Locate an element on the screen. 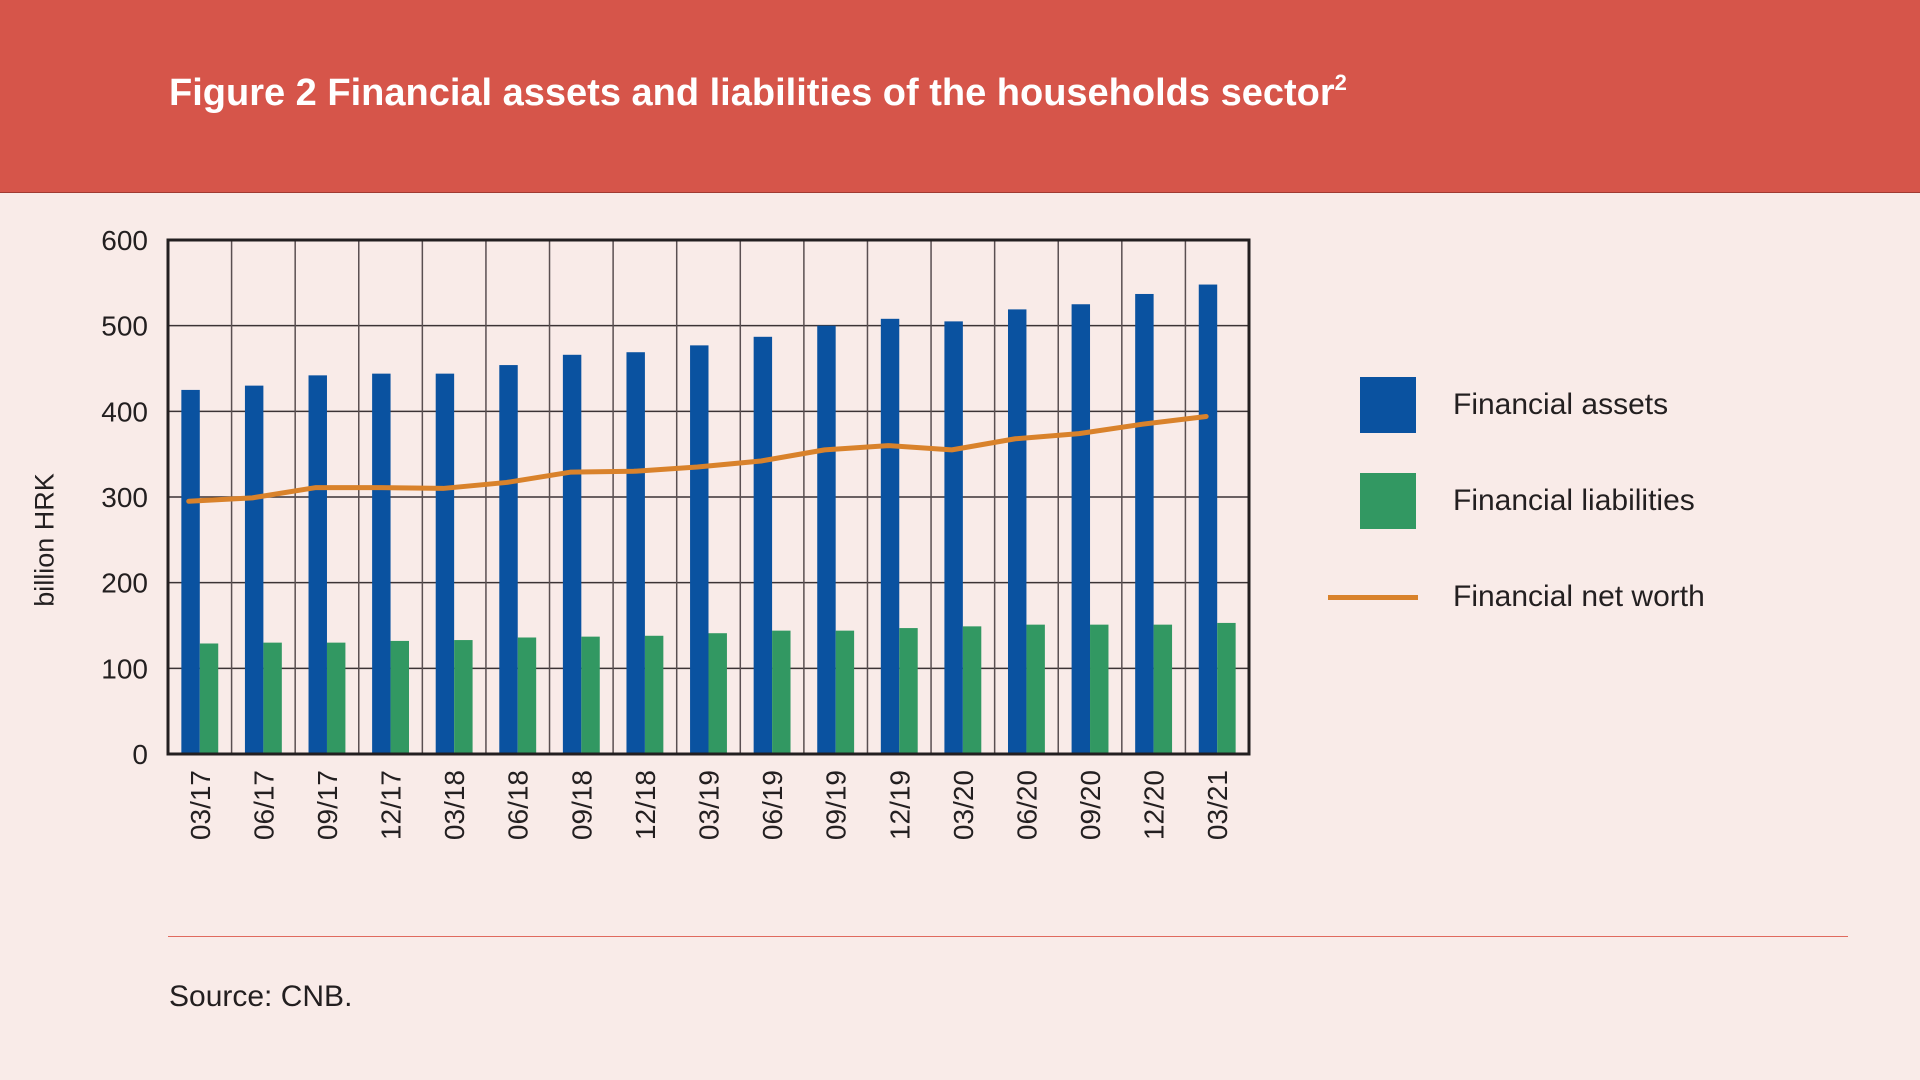 The width and height of the screenshot is (1920, 1080). x-tick-label: 06/19 is located at coordinates (772, 805).